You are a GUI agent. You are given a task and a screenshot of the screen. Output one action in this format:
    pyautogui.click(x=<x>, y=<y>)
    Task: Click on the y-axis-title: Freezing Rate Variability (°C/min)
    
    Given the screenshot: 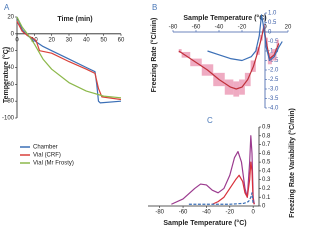 What is the action you would take?
    pyautogui.click(x=292, y=163)
    